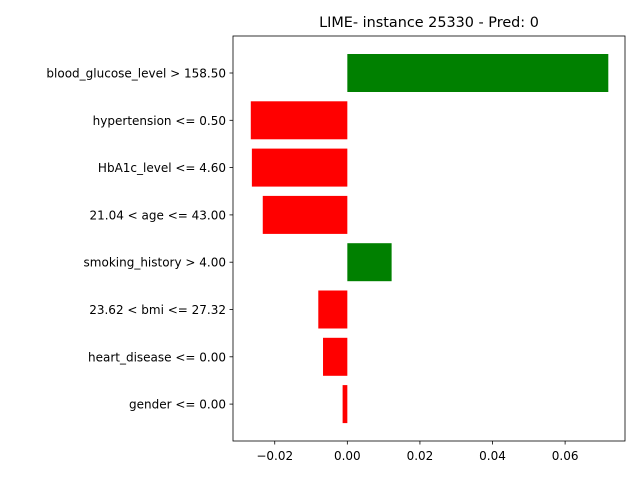 This screenshot has height=484, width=640. I want to click on x-tick-label: 0.06, so click(565, 456).